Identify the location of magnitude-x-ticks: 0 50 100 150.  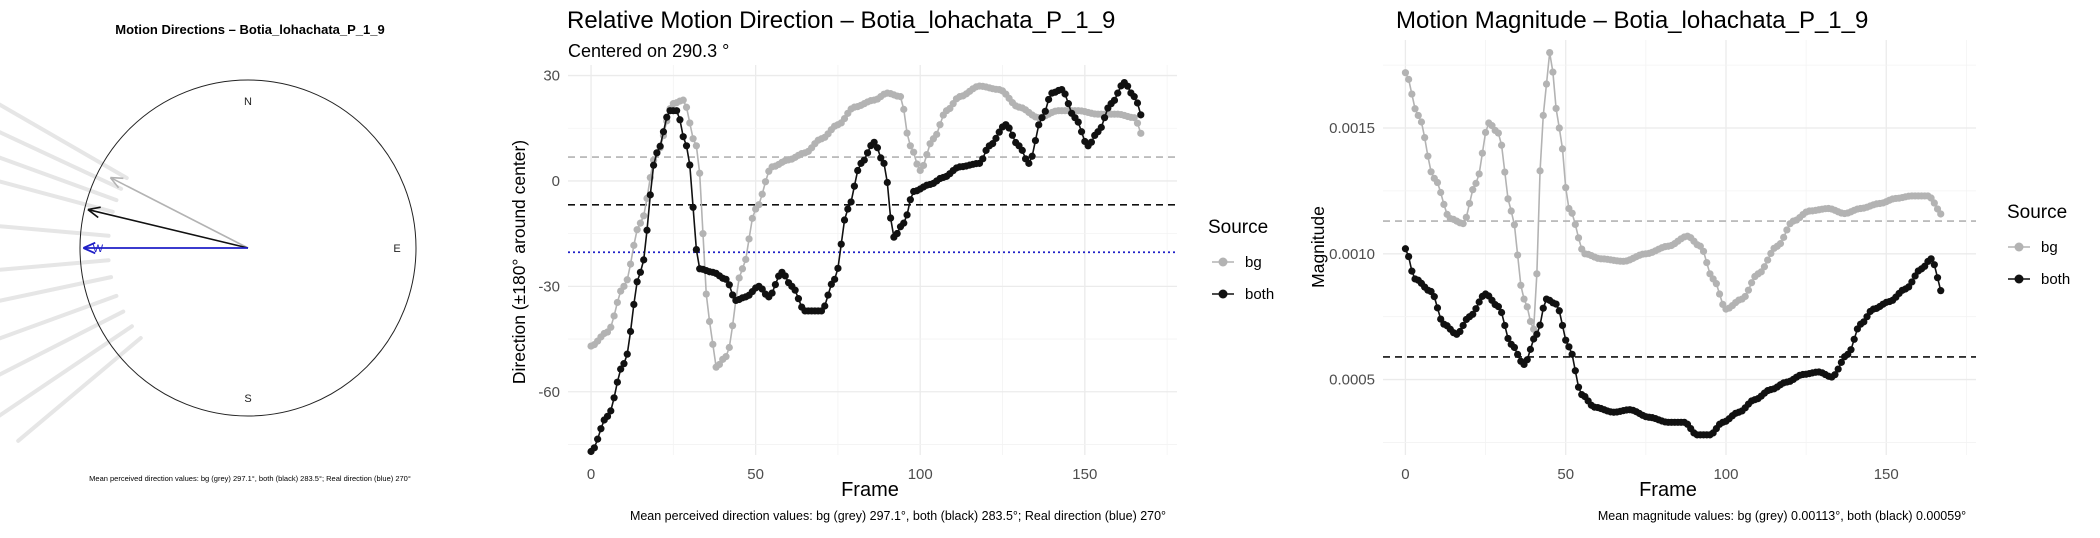
(1649, 474).